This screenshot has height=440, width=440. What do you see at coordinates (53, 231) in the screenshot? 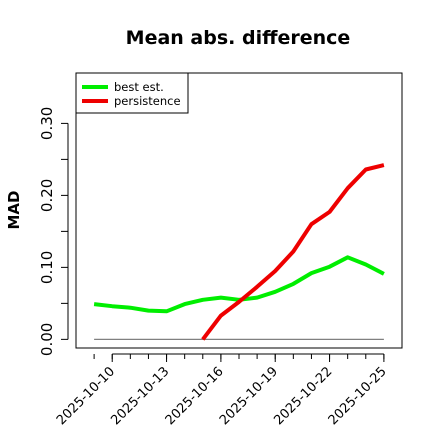
I see `y-axis: 0.00 0.10 0.20 0.30` at bounding box center [53, 231].